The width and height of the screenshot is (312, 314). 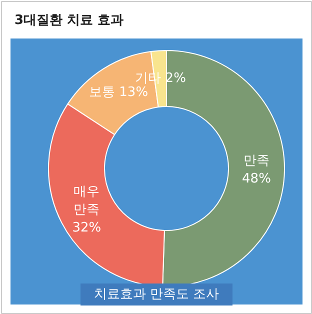 What do you see at coordinates (157, 294) in the screenshot?
I see `text: 치료효과 만족도 조사` at bounding box center [157, 294].